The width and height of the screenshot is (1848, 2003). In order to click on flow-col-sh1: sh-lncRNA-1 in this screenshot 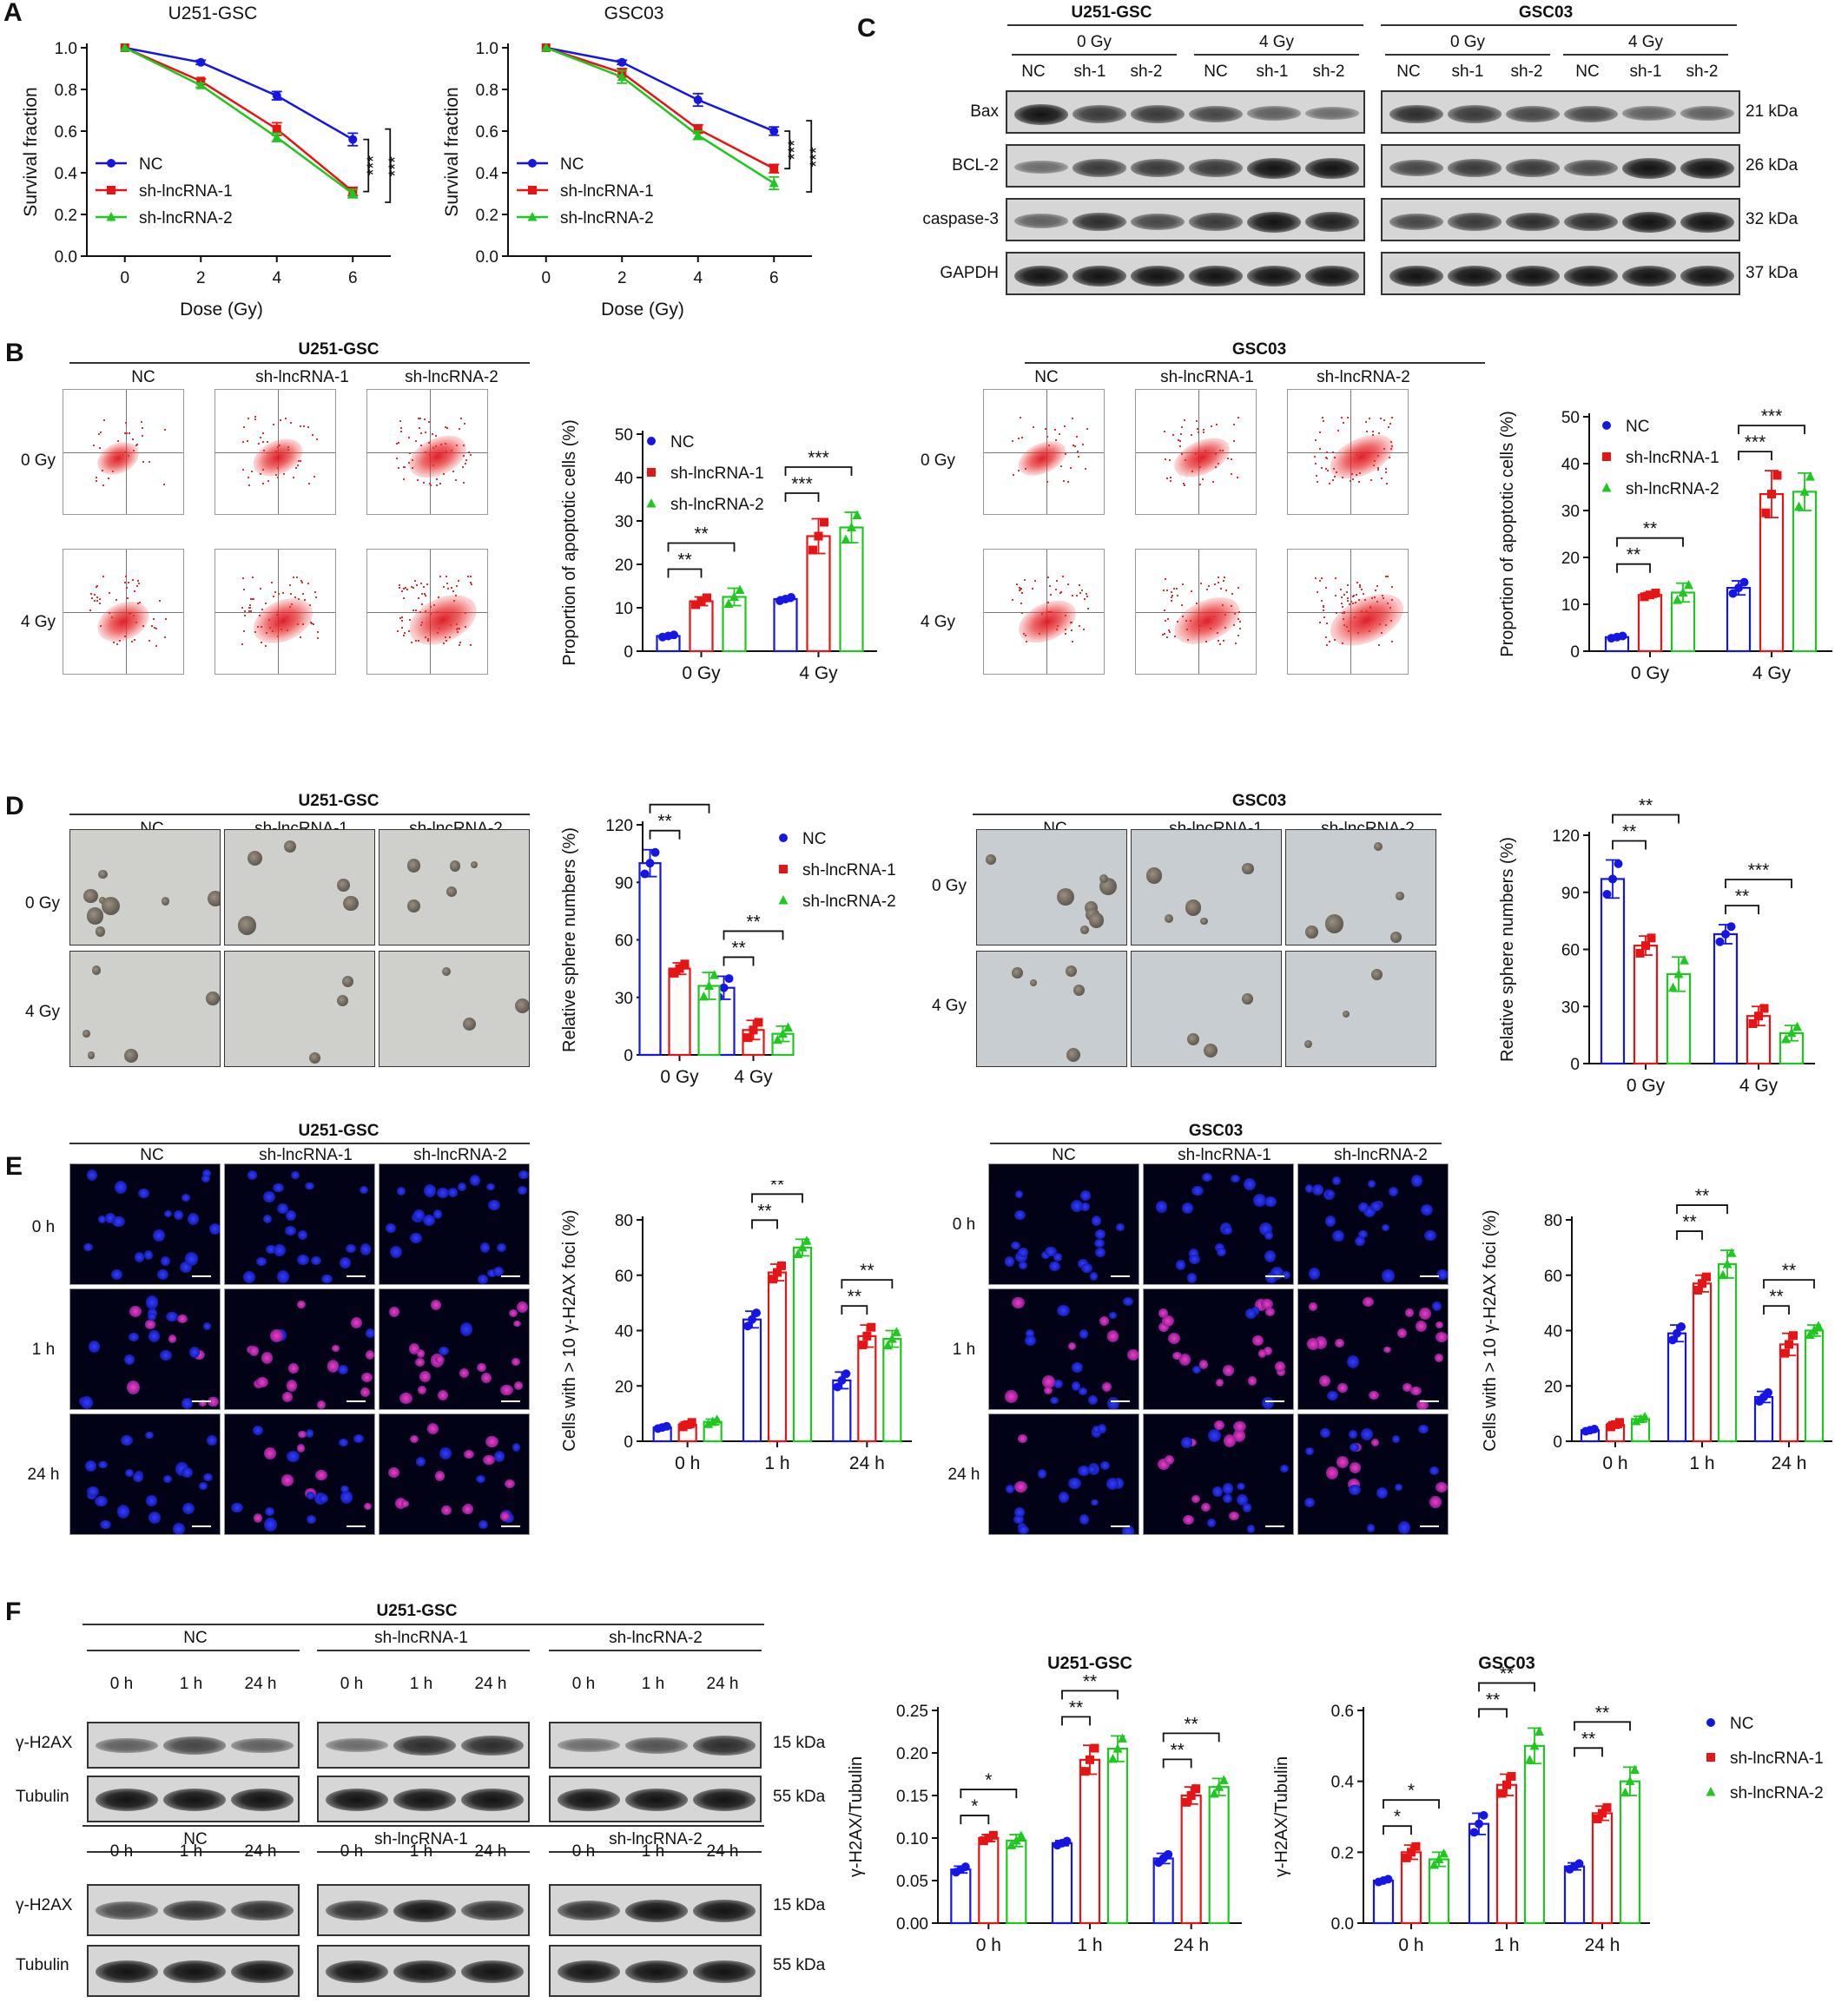, I will do `click(302, 377)`.